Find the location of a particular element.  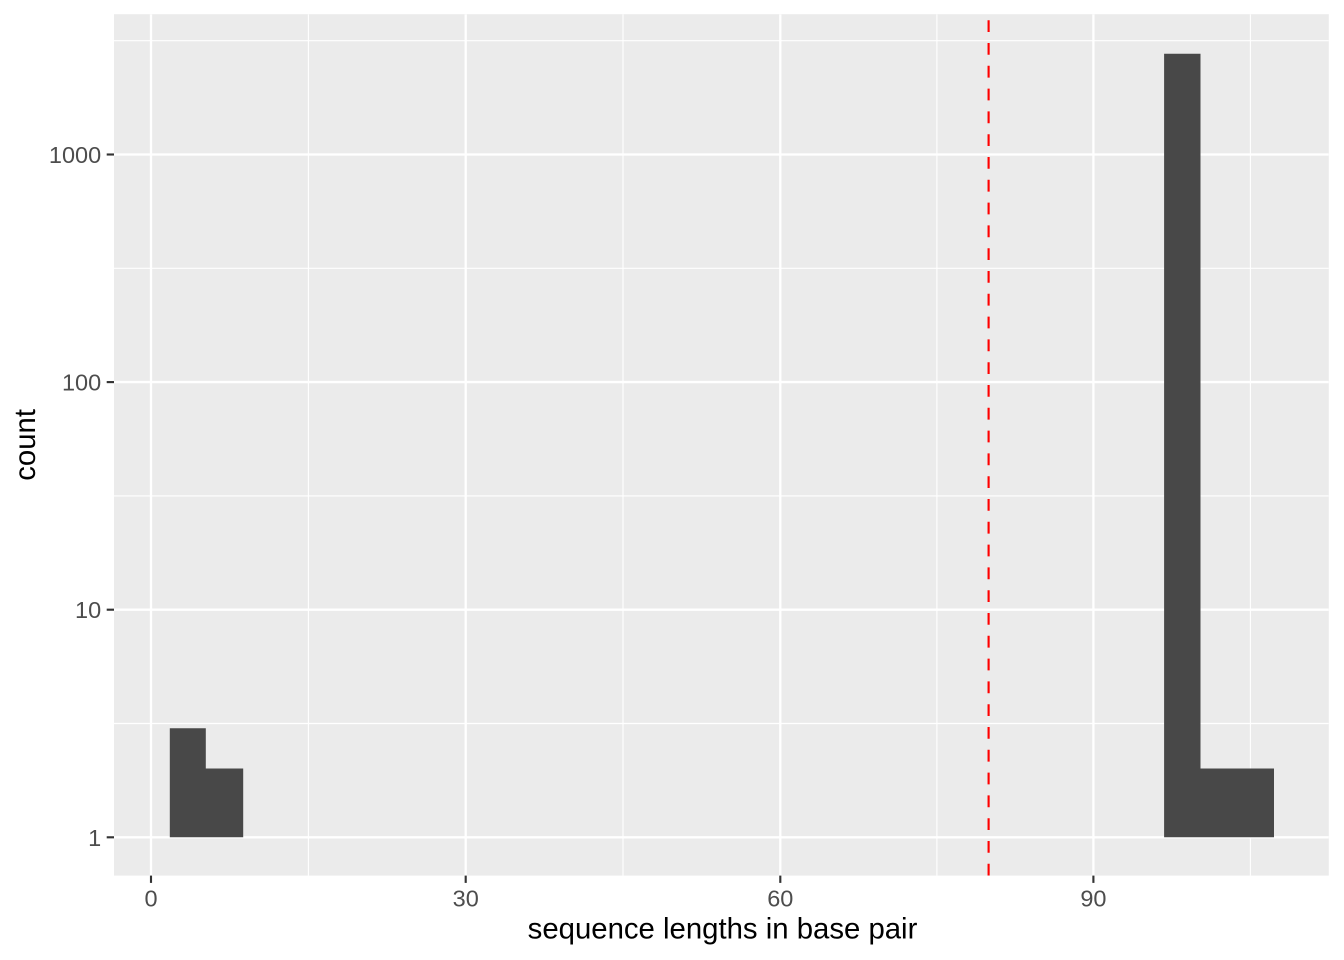

svg-text: 30 is located at coordinates (466, 899).